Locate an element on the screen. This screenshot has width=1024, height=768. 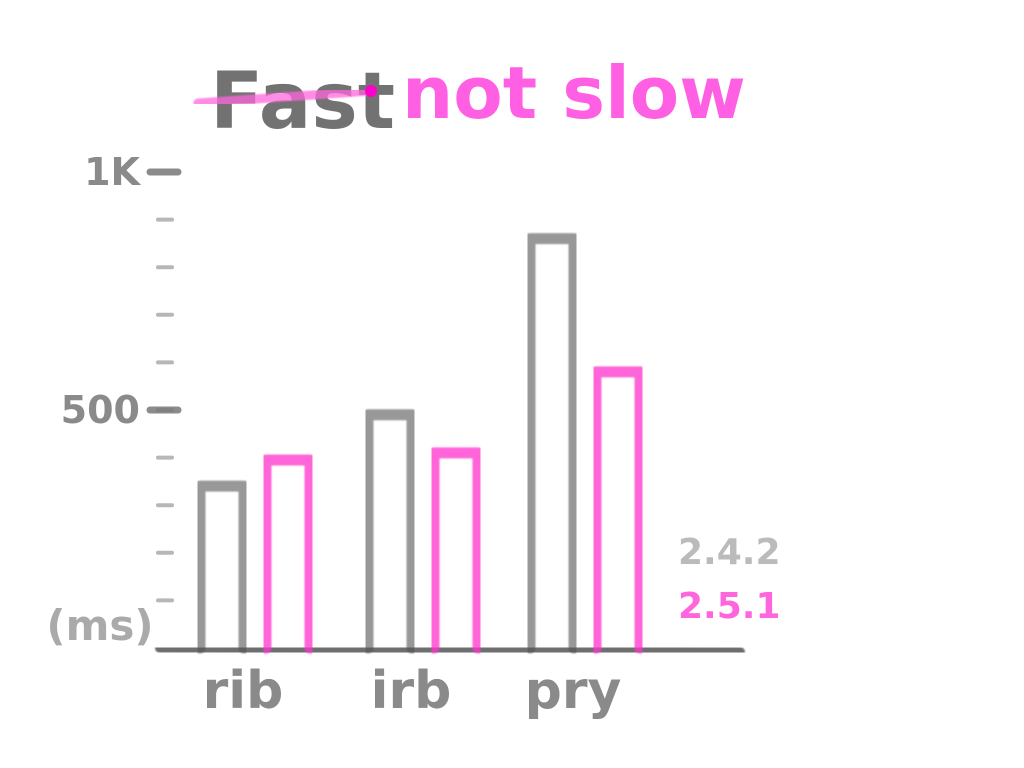
y-axis-ticks is located at coordinates (164, 385).